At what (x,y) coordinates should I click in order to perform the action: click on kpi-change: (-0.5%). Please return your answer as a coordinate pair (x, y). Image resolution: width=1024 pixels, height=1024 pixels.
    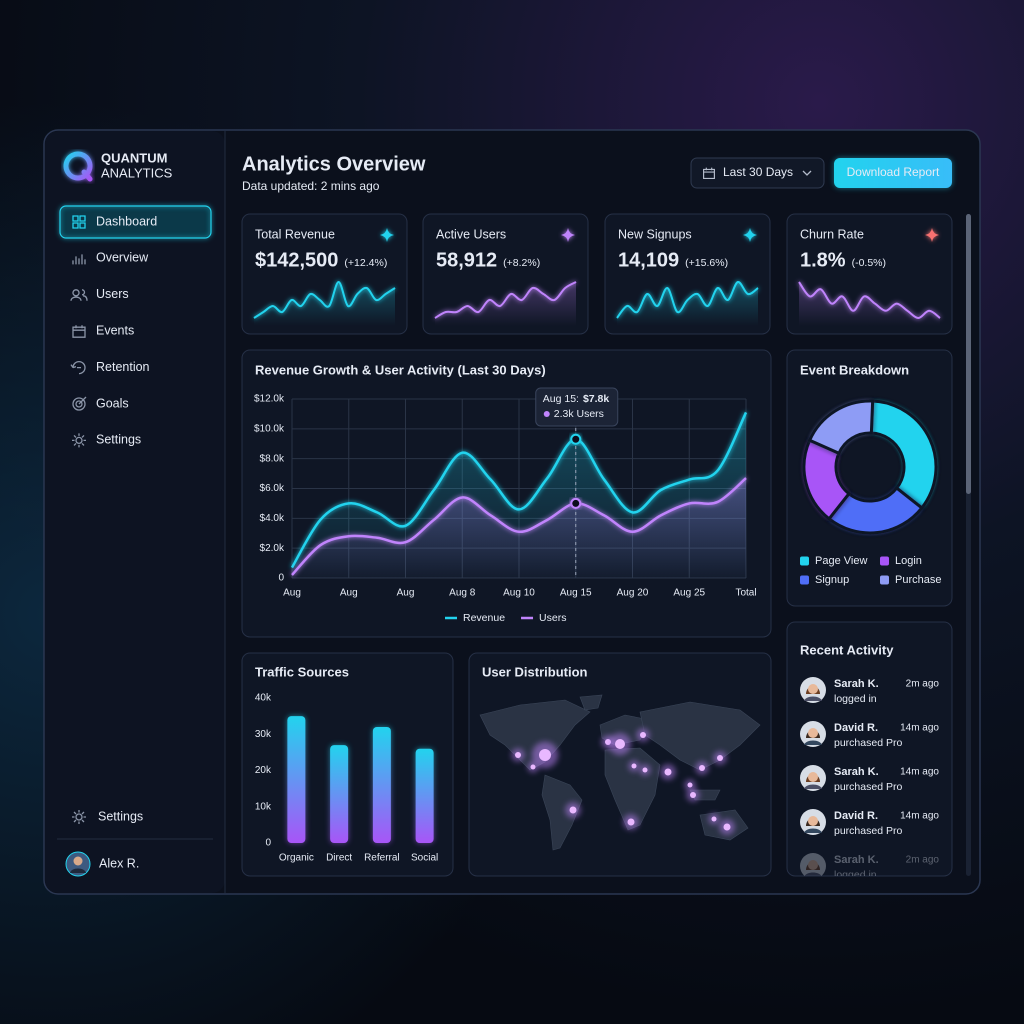
    Looking at the image, I should click on (869, 263).